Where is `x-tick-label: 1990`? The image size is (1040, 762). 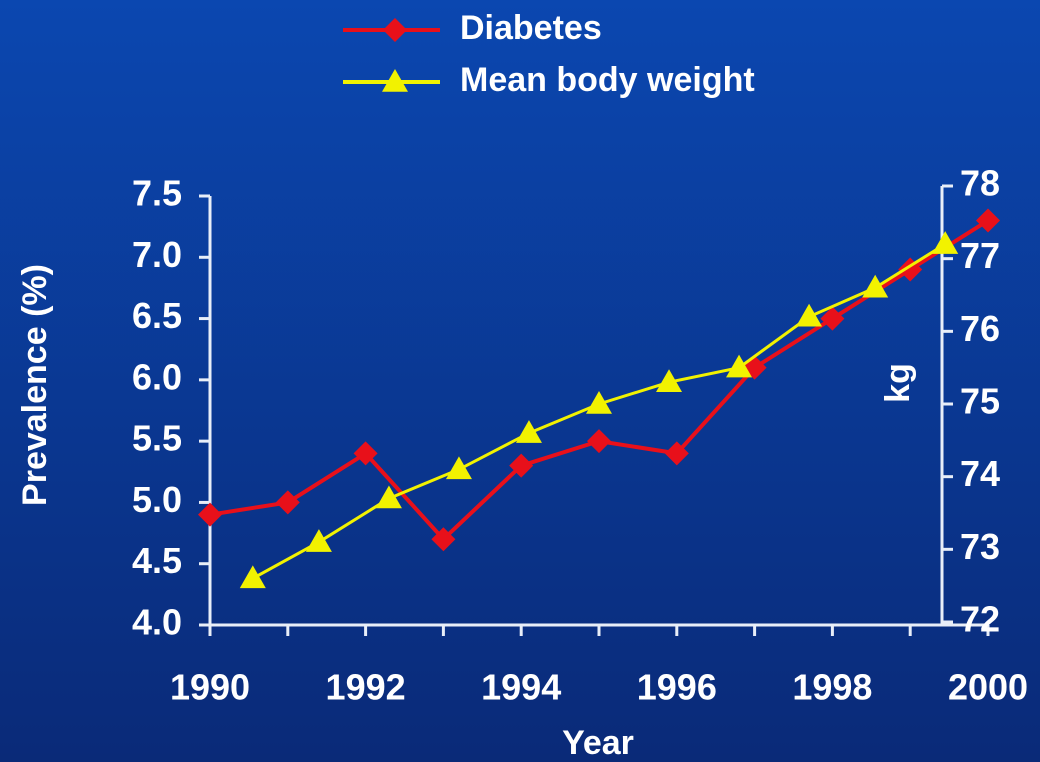
x-tick-label: 1990 is located at coordinates (210, 687).